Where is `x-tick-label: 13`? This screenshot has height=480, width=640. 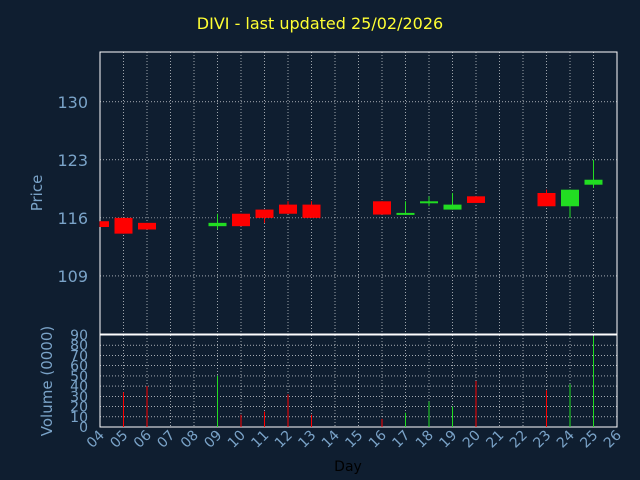
x-tick-label: 13 is located at coordinates (307, 440).